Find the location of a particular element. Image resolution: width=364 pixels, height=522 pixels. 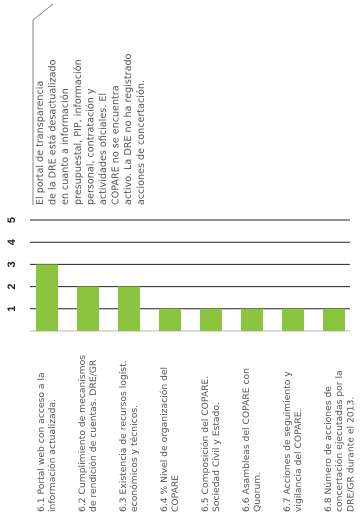

category-label-line: 6.7 Acciones de seguimiento y is located at coordinates (287, 441).